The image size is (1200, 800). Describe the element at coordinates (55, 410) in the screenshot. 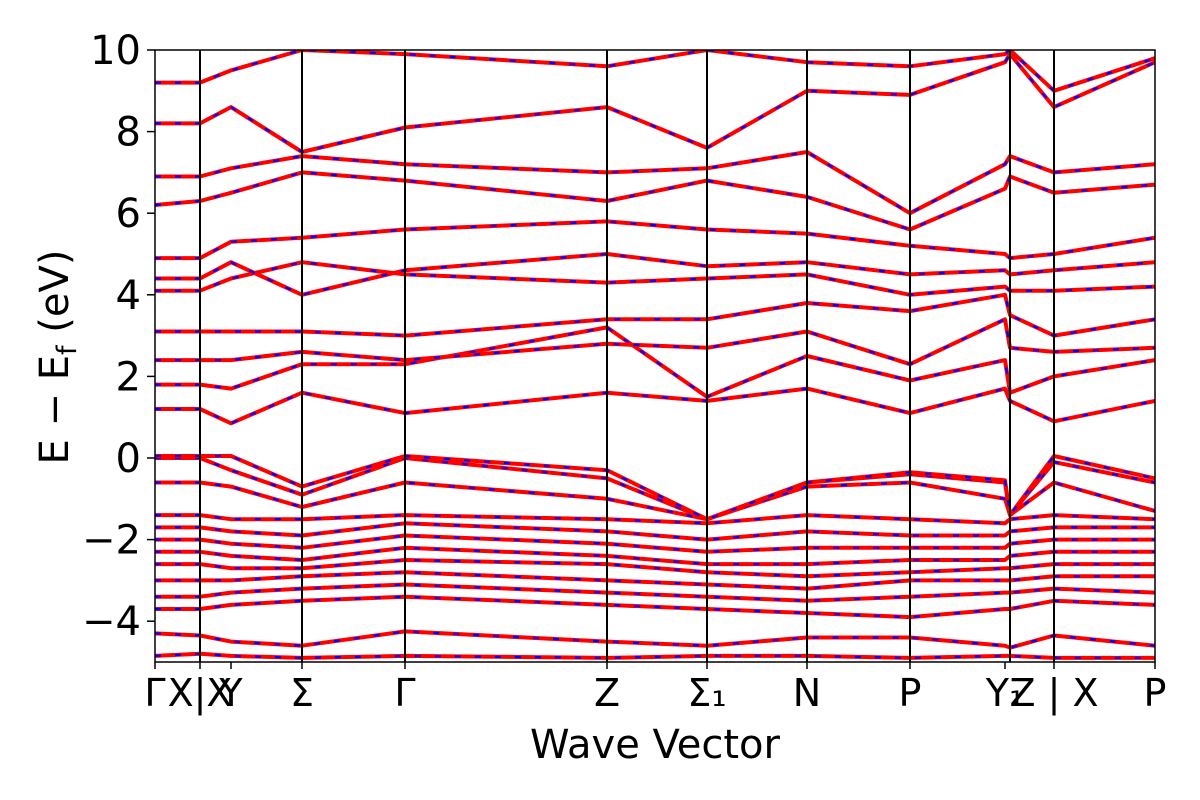

I see `y-axis-label-main: E − E` at that location.